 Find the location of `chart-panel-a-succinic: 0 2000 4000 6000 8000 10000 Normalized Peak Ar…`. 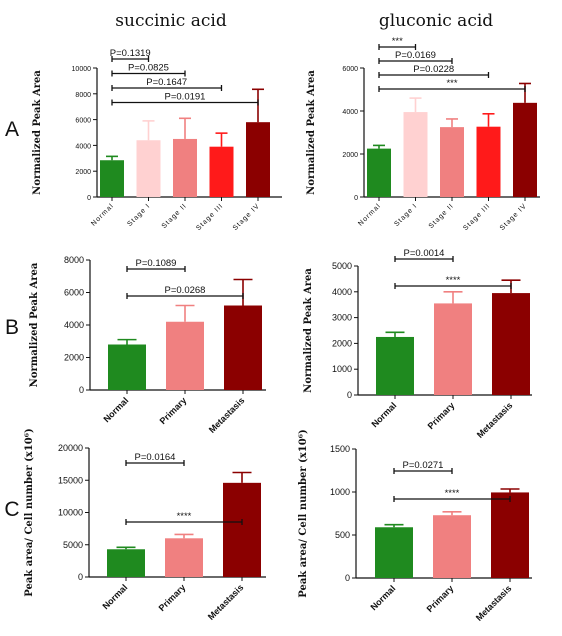

chart-panel-a-succinic: 0 2000 4000 6000 8000 10000 Normalized Peak Ar… is located at coordinates (157, 140).